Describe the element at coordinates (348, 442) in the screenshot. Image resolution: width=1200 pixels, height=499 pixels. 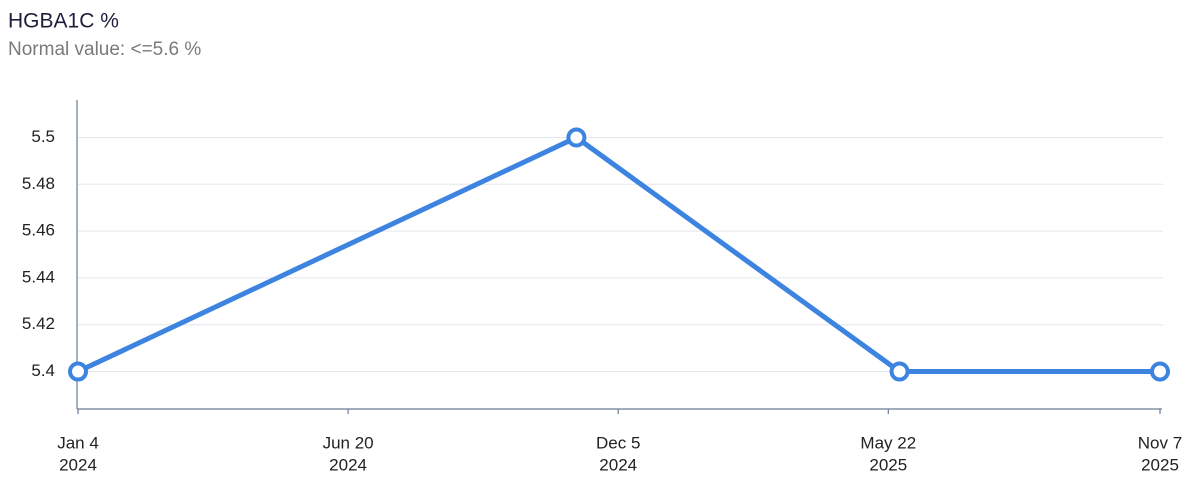
I see `x-tick-label: Jun 20` at that location.